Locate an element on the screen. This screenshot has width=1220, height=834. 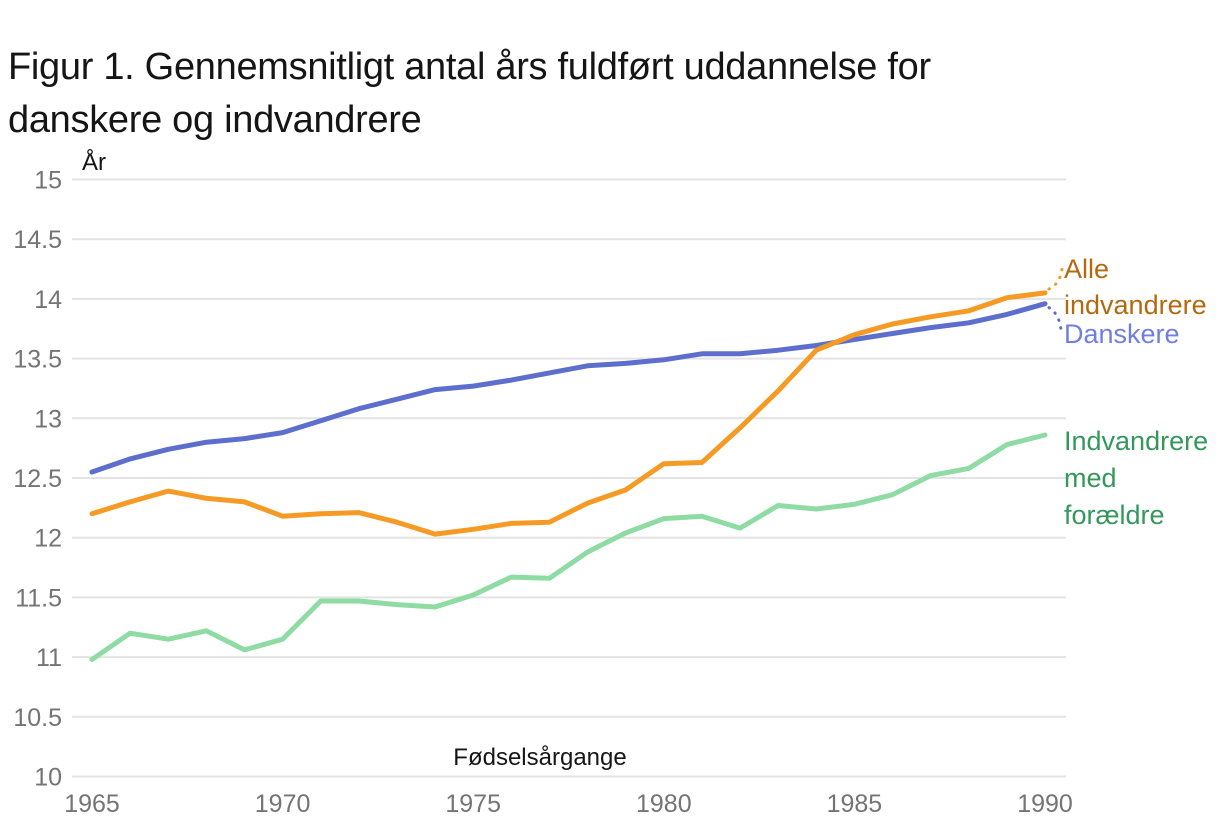
x-tick-label: 1990 is located at coordinates (1045, 804).